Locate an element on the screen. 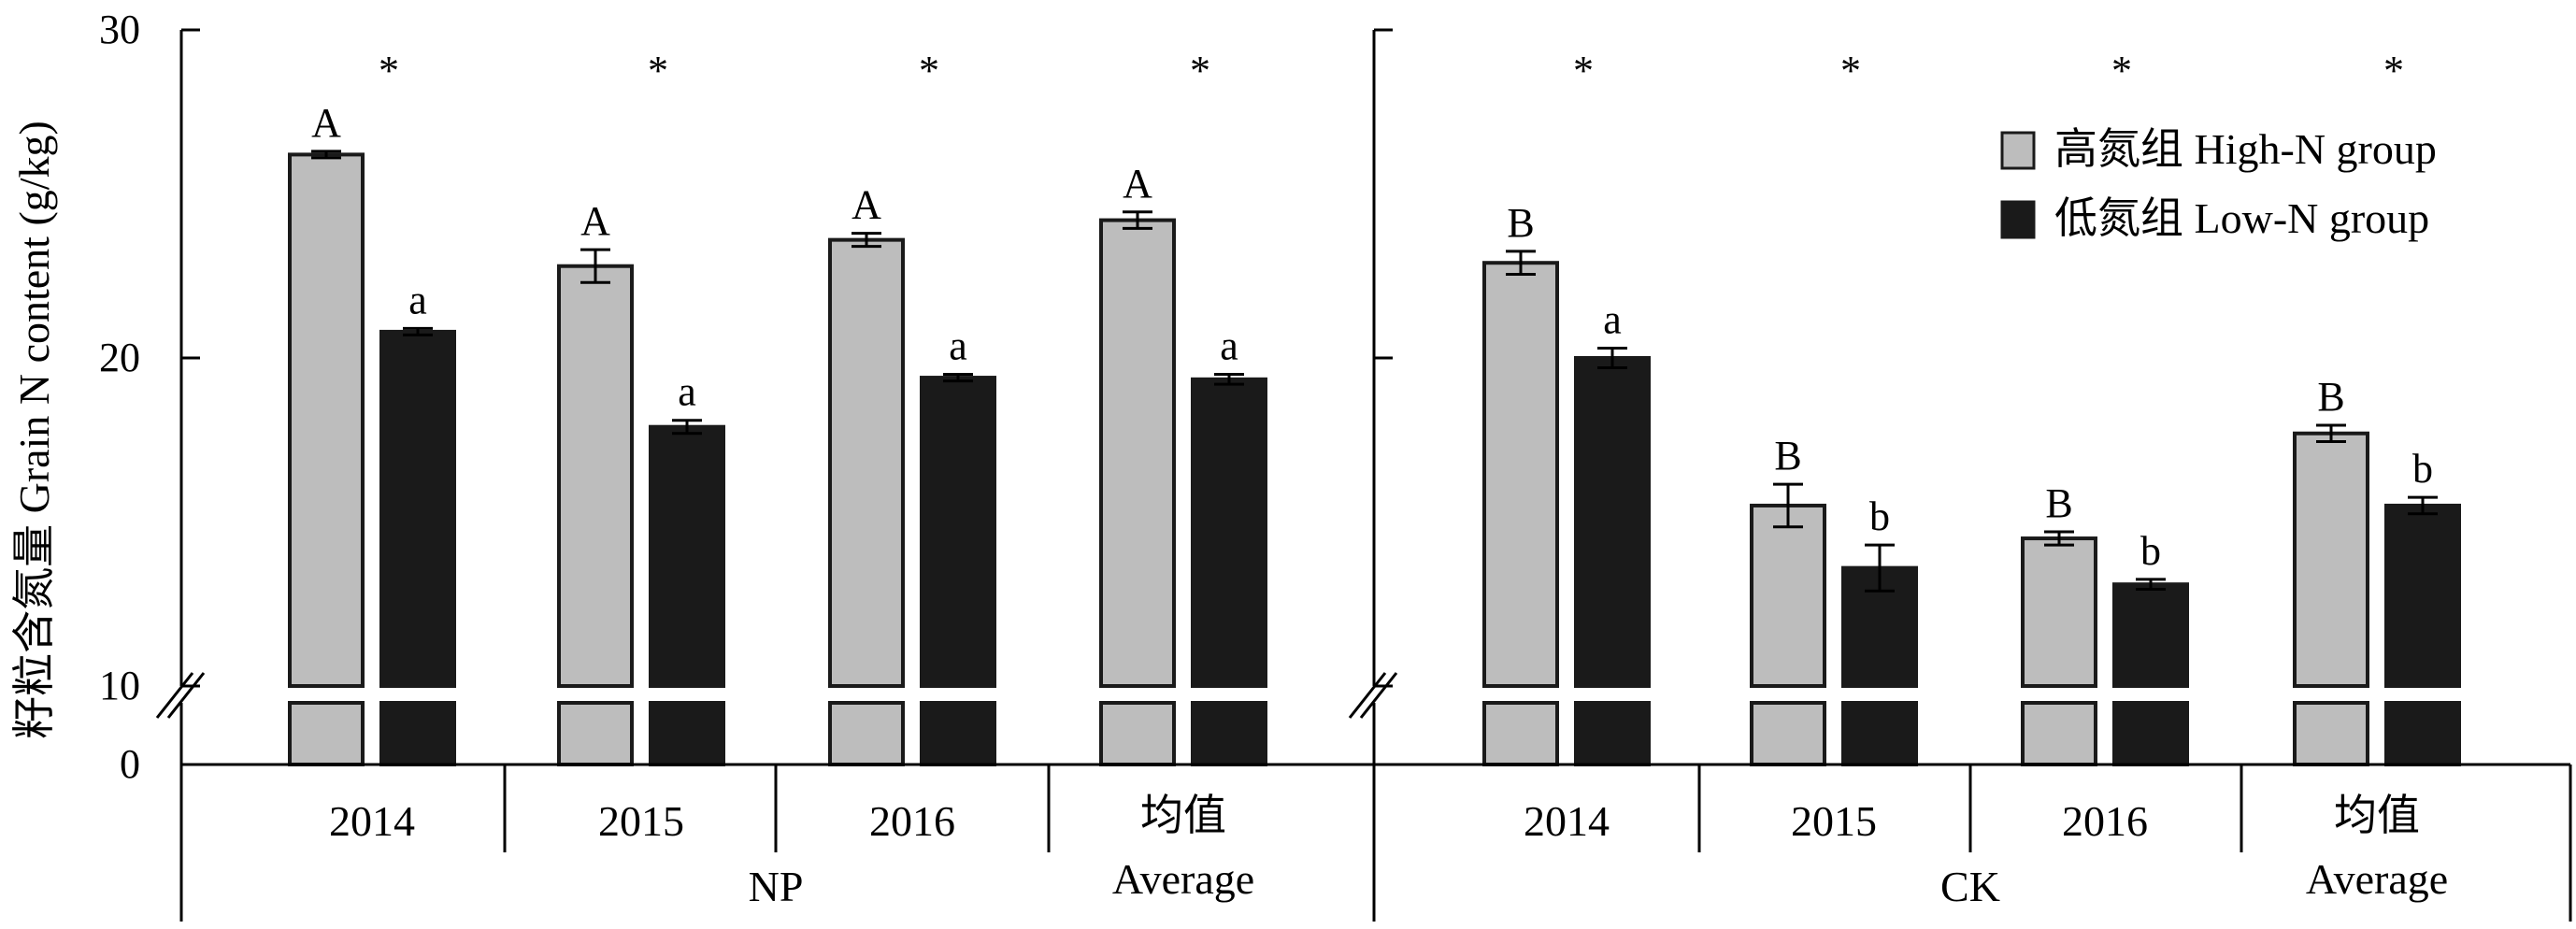 The width and height of the screenshot is (2576, 929). x-group-label: CK is located at coordinates (1970, 886).